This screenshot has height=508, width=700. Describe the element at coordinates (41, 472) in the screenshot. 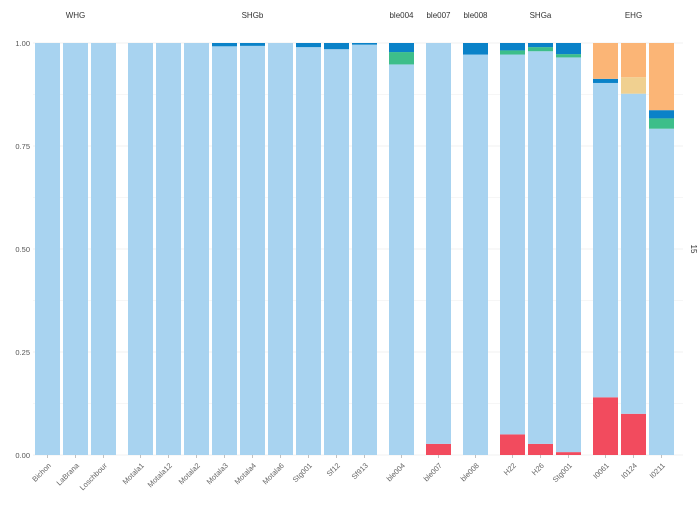

I see `xtick-label-0-0: Bichon` at that location.